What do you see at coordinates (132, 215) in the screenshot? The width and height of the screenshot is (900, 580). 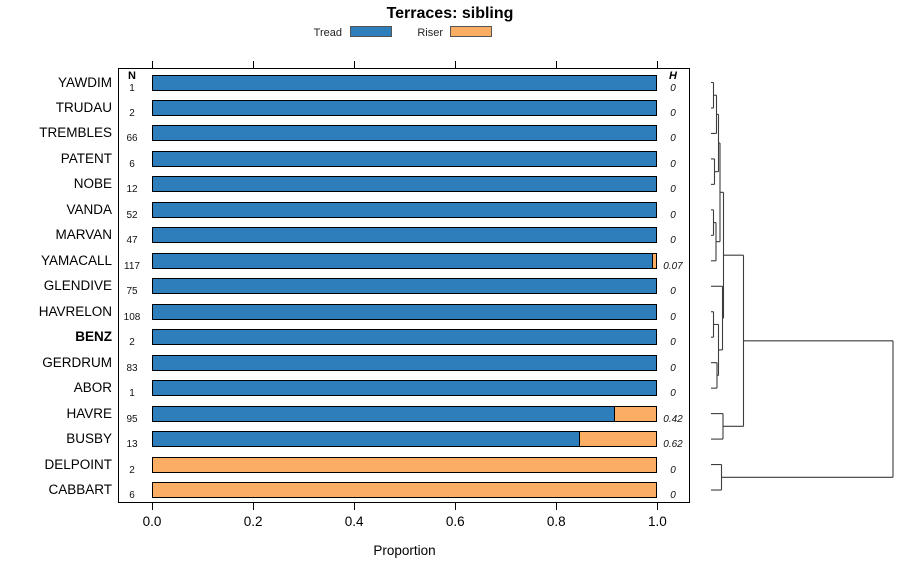 I see `n-value: 52` at bounding box center [132, 215].